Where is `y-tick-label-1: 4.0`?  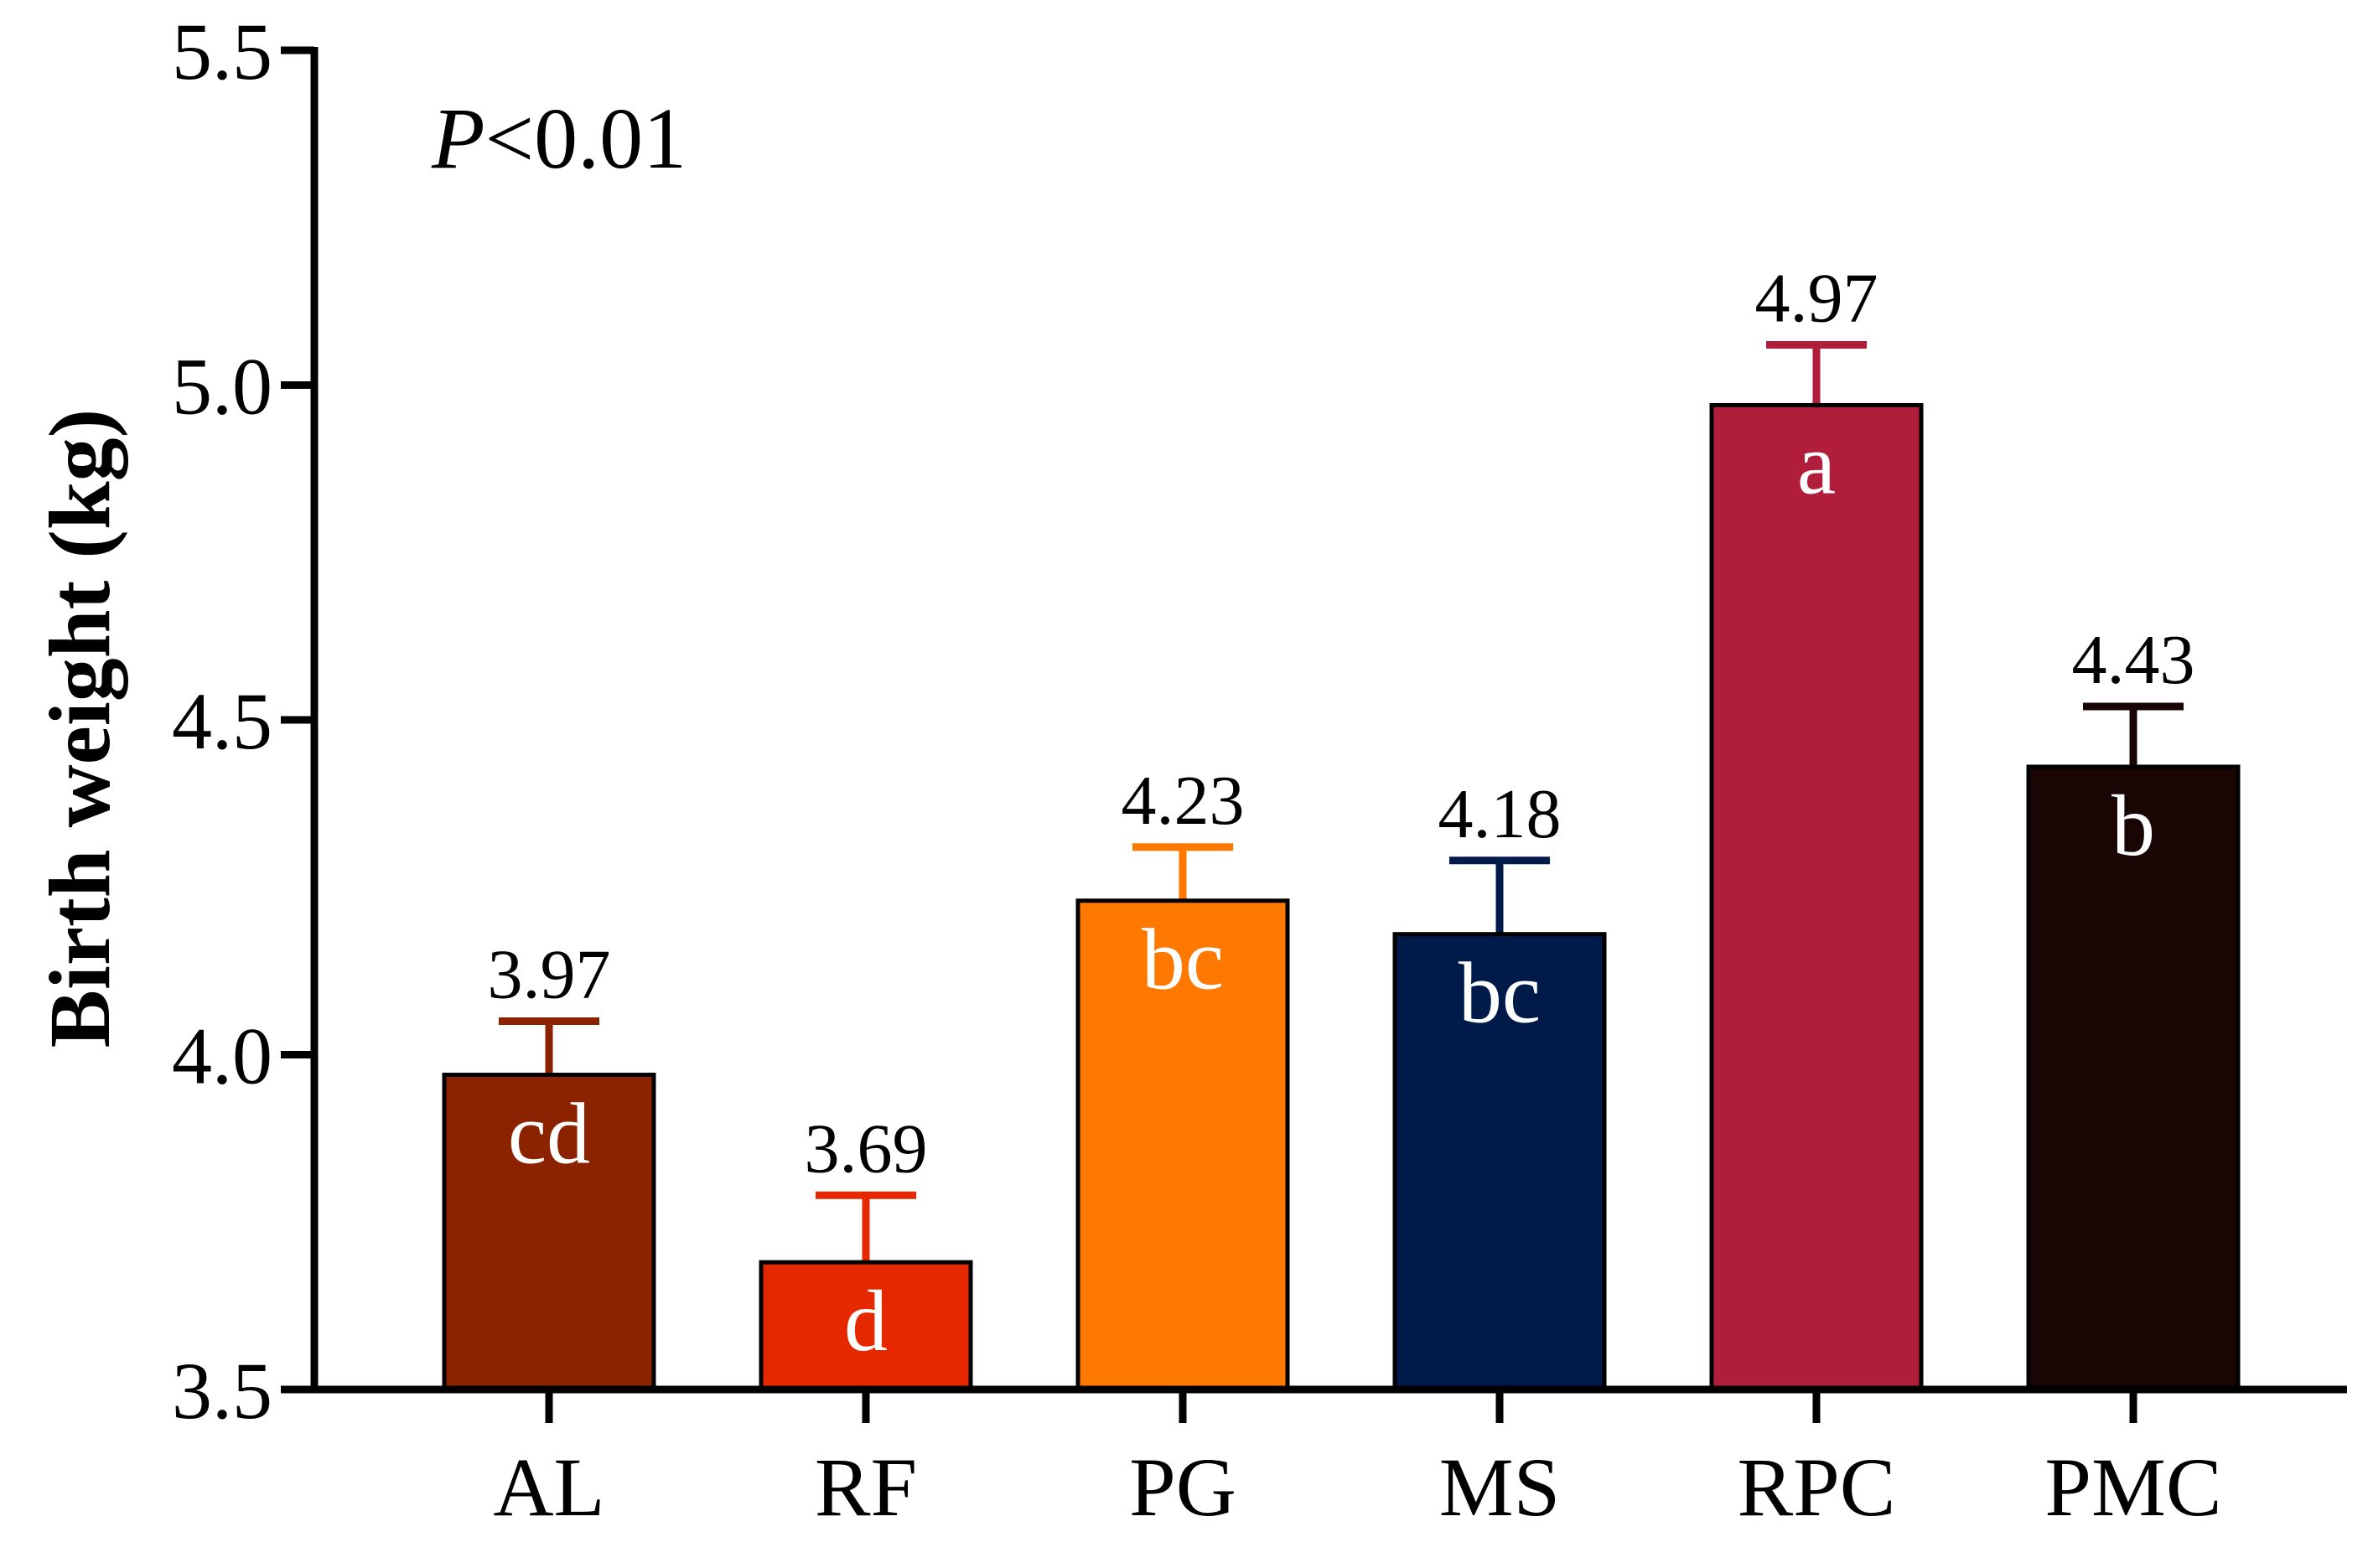 y-tick-label-1: 4.0 is located at coordinates (222, 1057).